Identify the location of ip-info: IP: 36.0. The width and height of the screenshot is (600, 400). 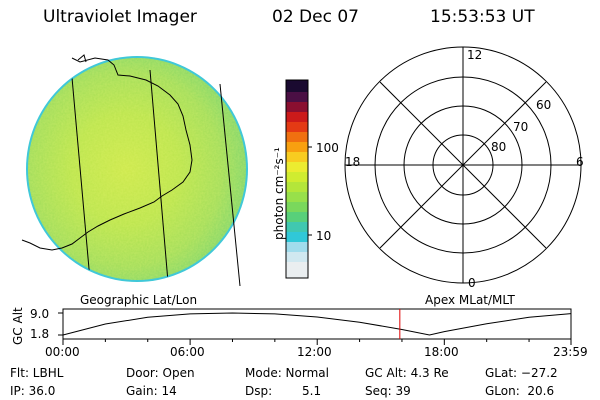
(33, 391).